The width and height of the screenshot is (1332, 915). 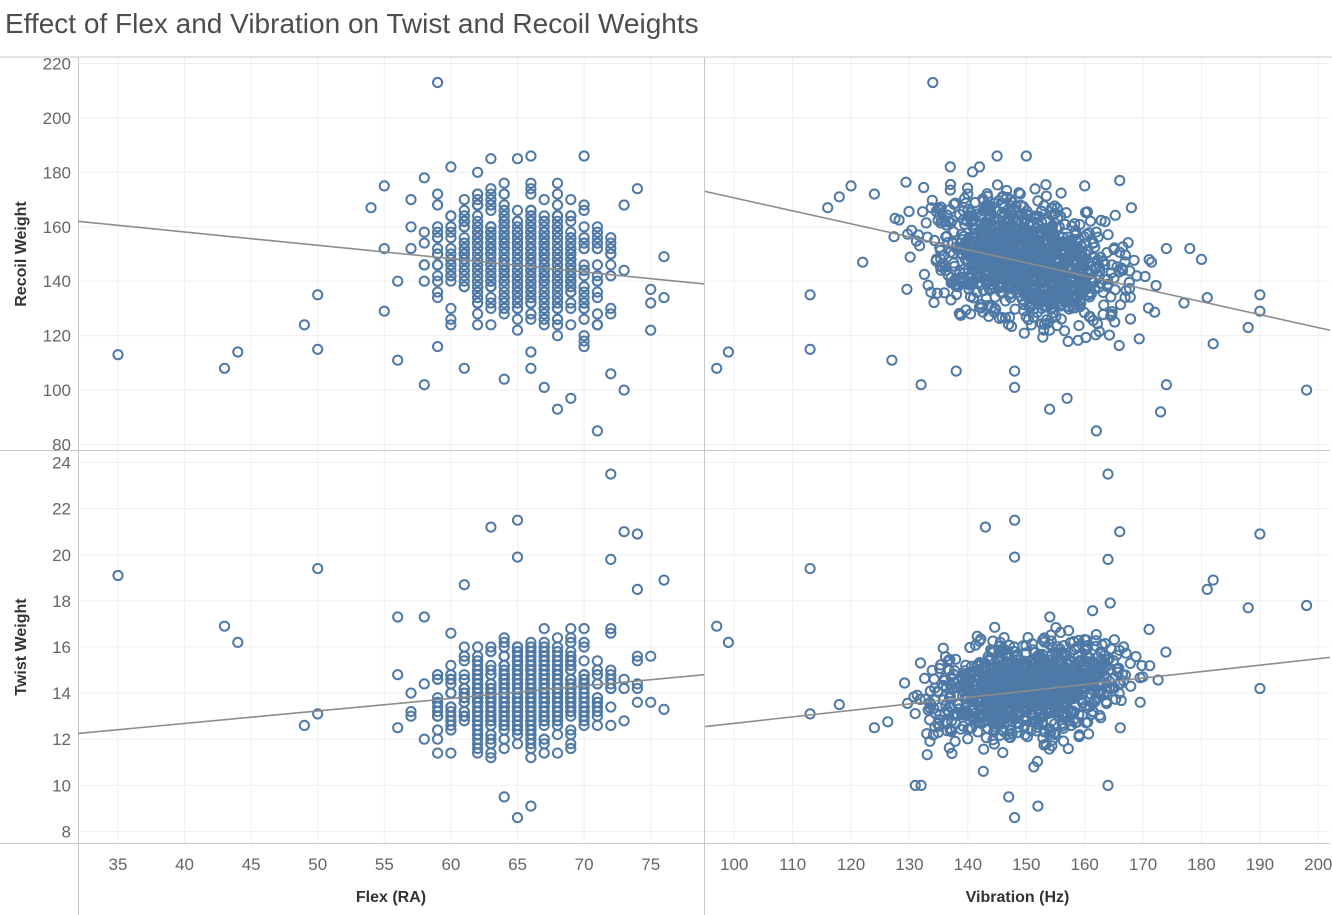 I want to click on y-tick-label-recoil: 160, so click(x=57, y=227).